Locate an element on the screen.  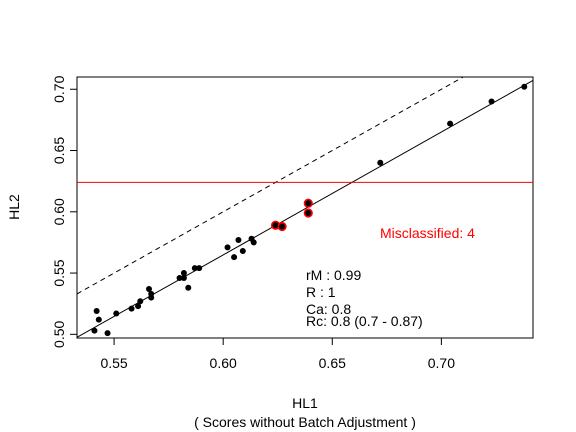
y-axis: 0.50 0.55 0.60 0.65 0.70 is located at coordinates (64, 211).